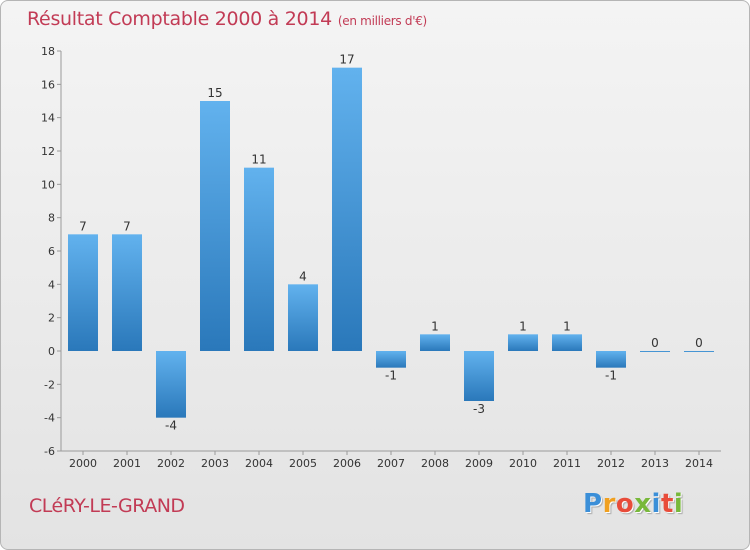  I want to click on bar-2011, so click(567, 342).